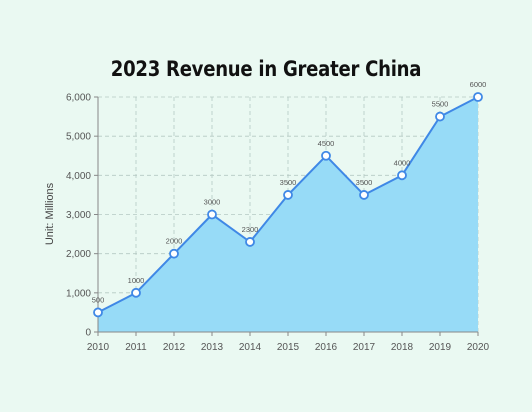 The image size is (532, 412). What do you see at coordinates (402, 162) in the screenshot?
I see `data-point-label: 4000` at bounding box center [402, 162].